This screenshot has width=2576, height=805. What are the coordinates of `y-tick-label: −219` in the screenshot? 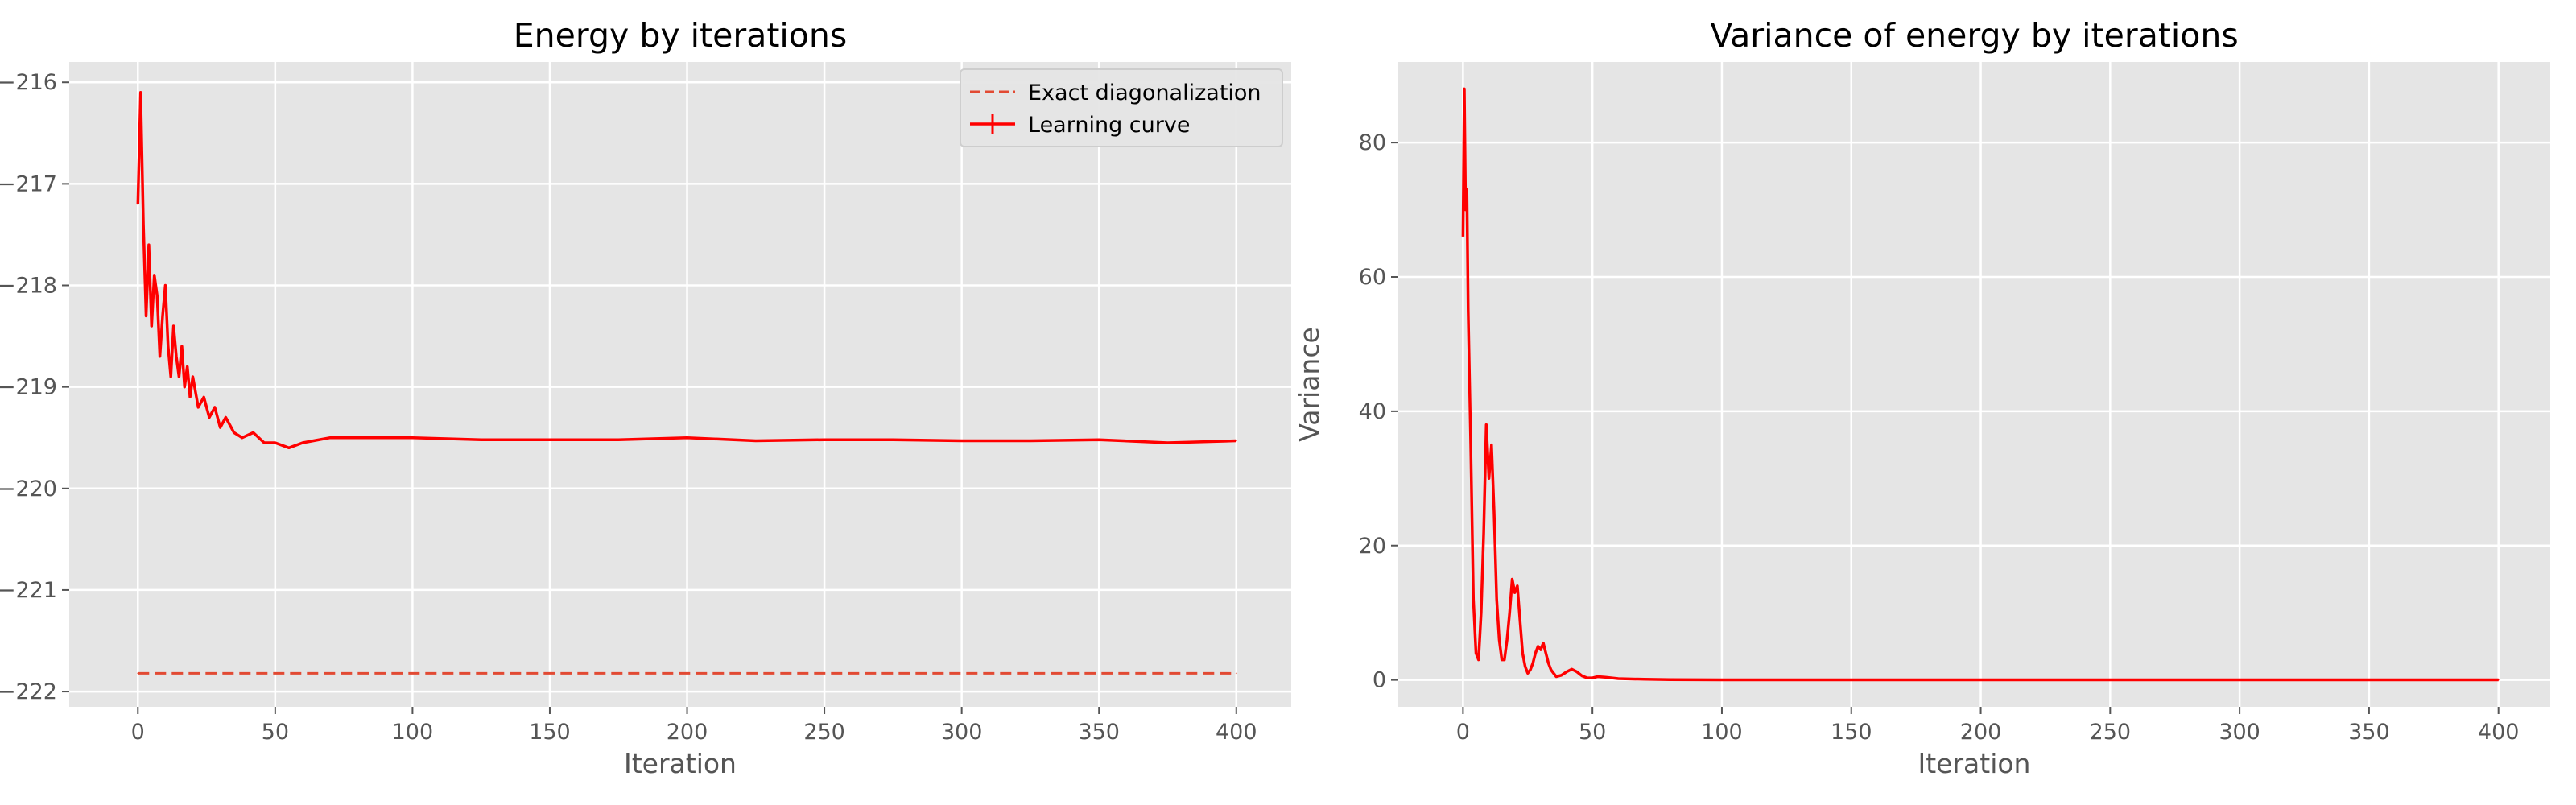 It's located at (28, 387).